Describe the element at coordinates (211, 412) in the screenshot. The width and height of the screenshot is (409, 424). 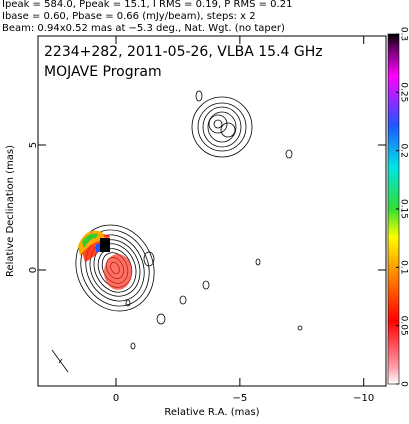
I see `x-axis-label: Relative R.A. (mas)` at that location.